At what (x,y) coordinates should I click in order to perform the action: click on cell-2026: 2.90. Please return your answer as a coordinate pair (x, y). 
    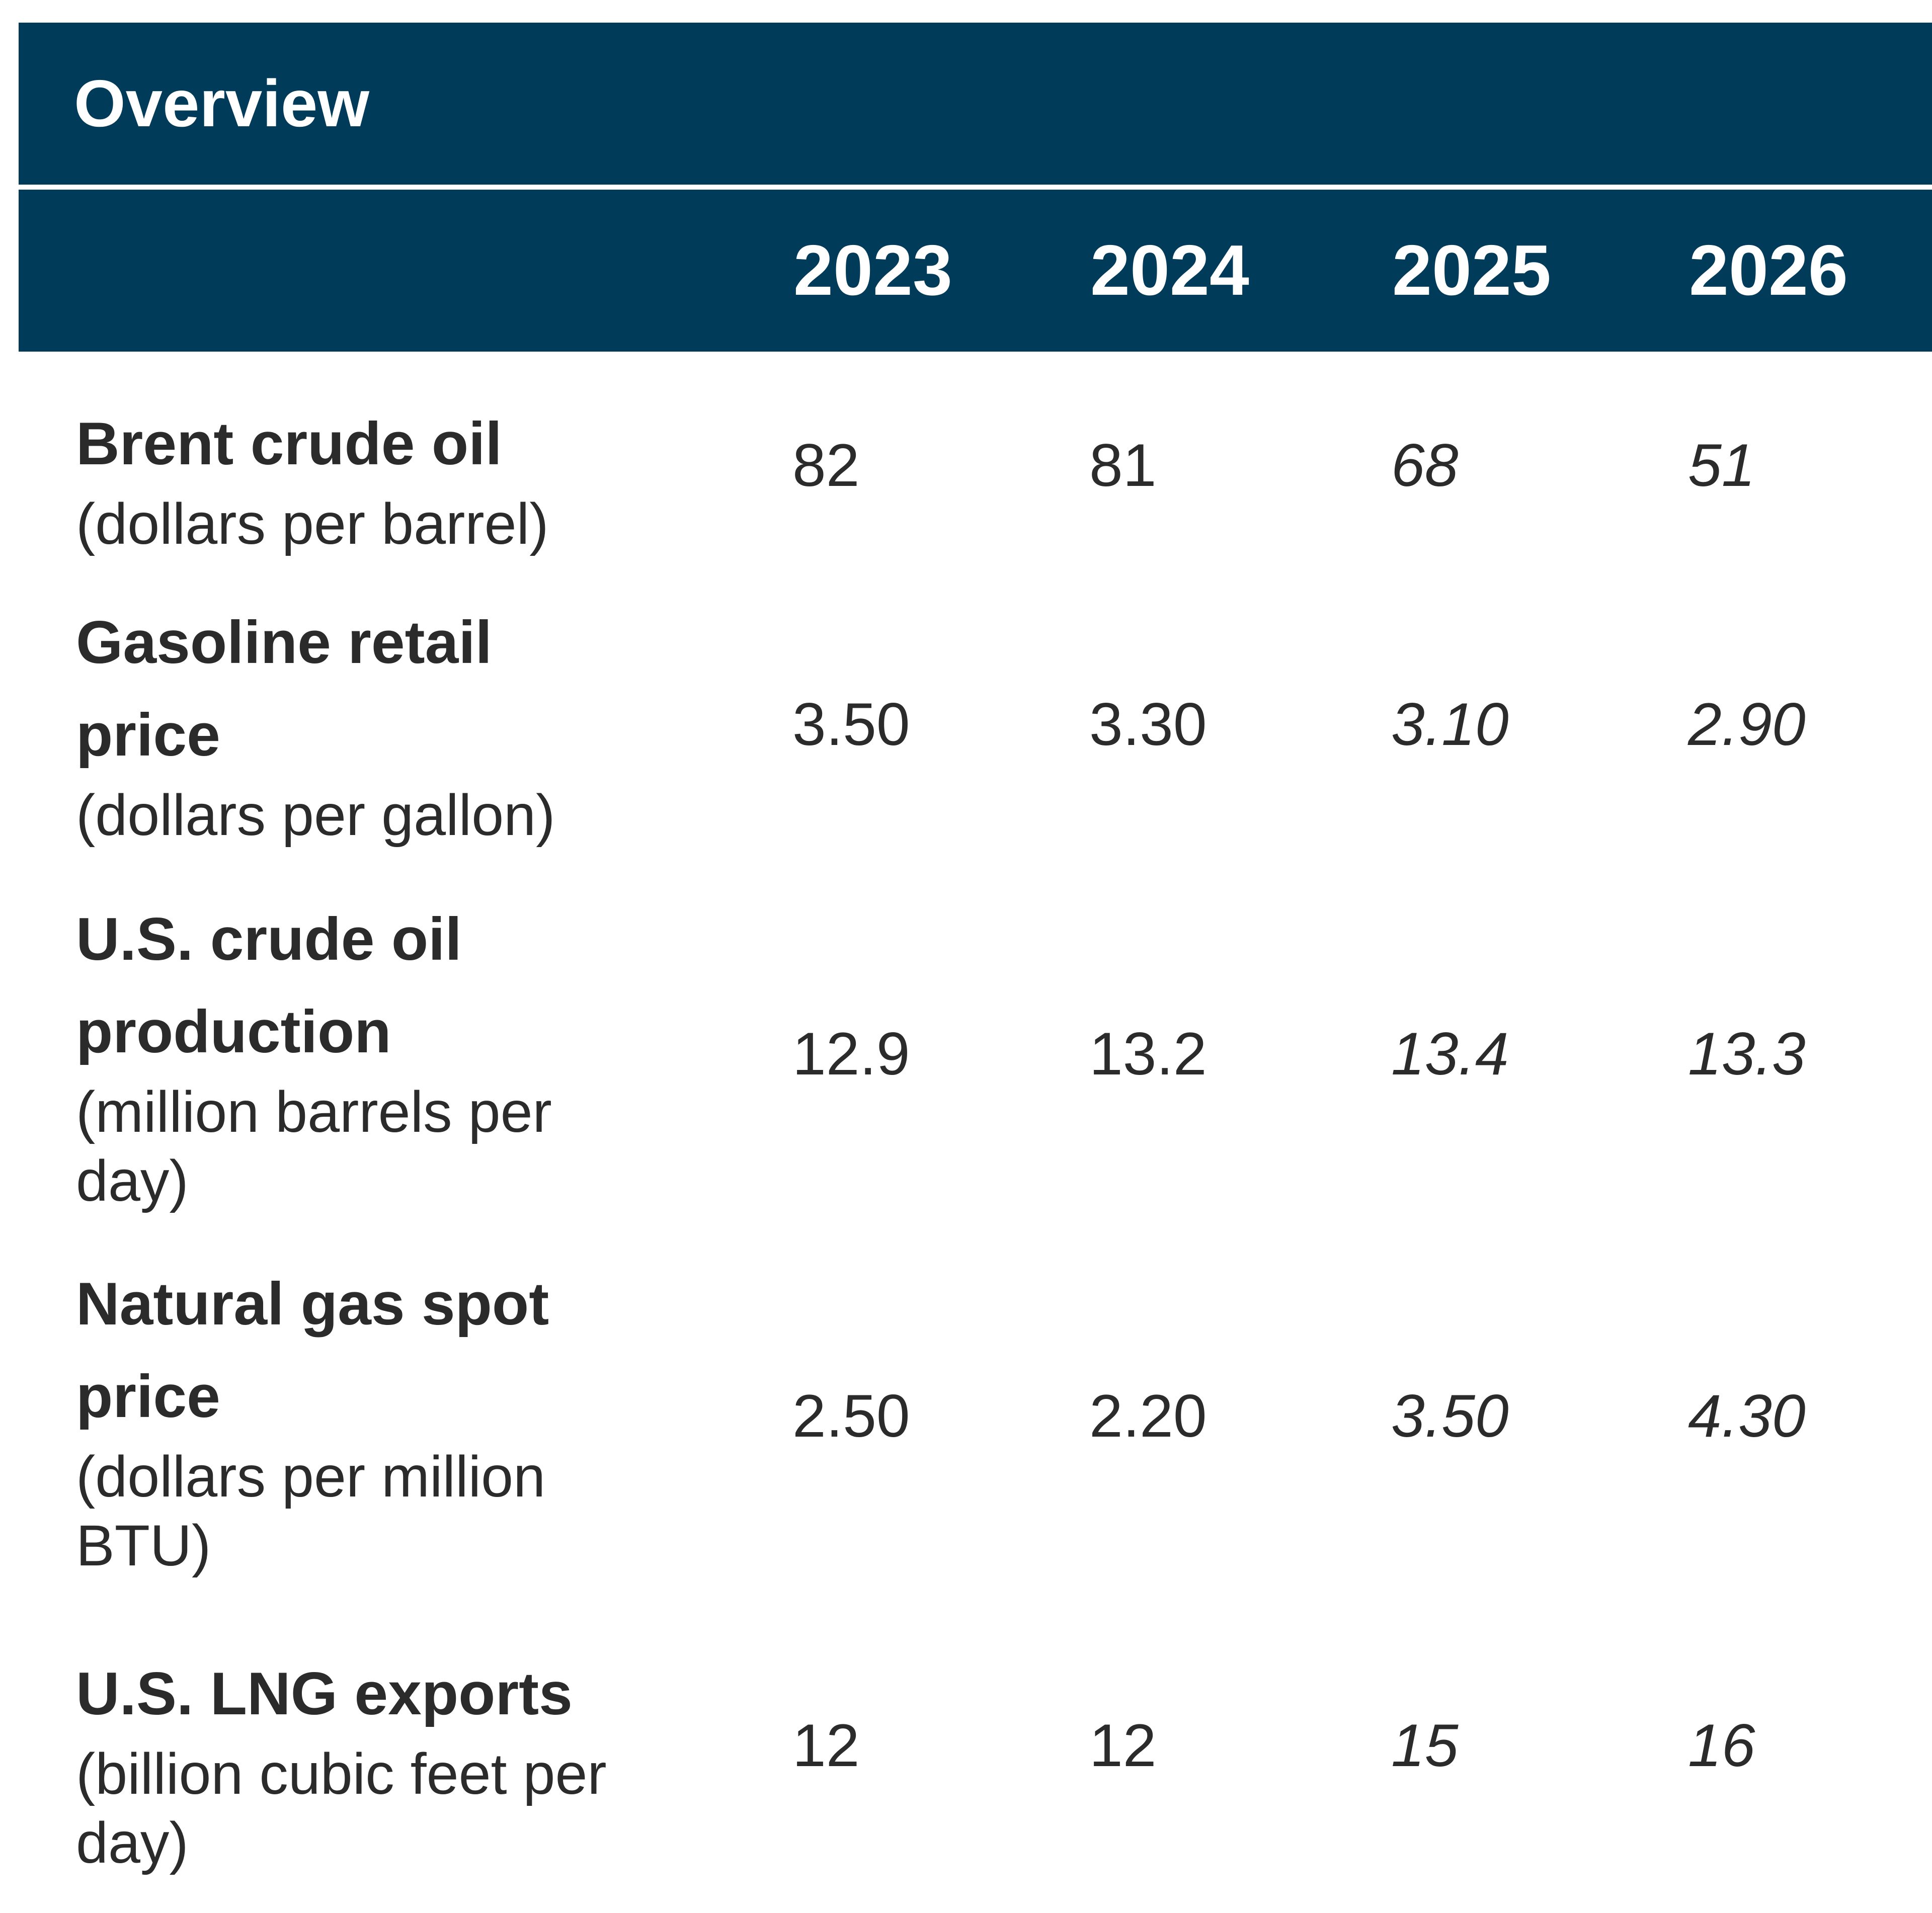
    Looking at the image, I should click on (1747, 724).